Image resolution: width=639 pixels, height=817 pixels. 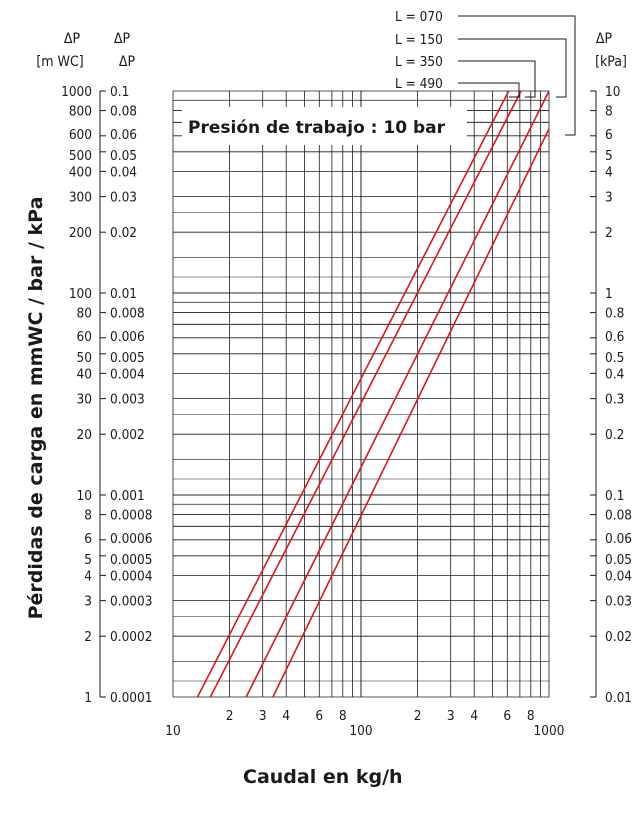 I want to click on axis-title-kpa: ΔP, so click(x=604, y=39).